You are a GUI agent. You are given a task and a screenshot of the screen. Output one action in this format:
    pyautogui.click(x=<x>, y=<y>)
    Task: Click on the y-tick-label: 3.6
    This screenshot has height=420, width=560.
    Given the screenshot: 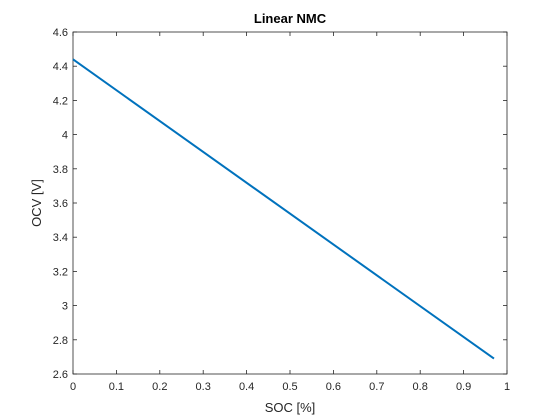 What is the action you would take?
    pyautogui.click(x=60, y=204)
    